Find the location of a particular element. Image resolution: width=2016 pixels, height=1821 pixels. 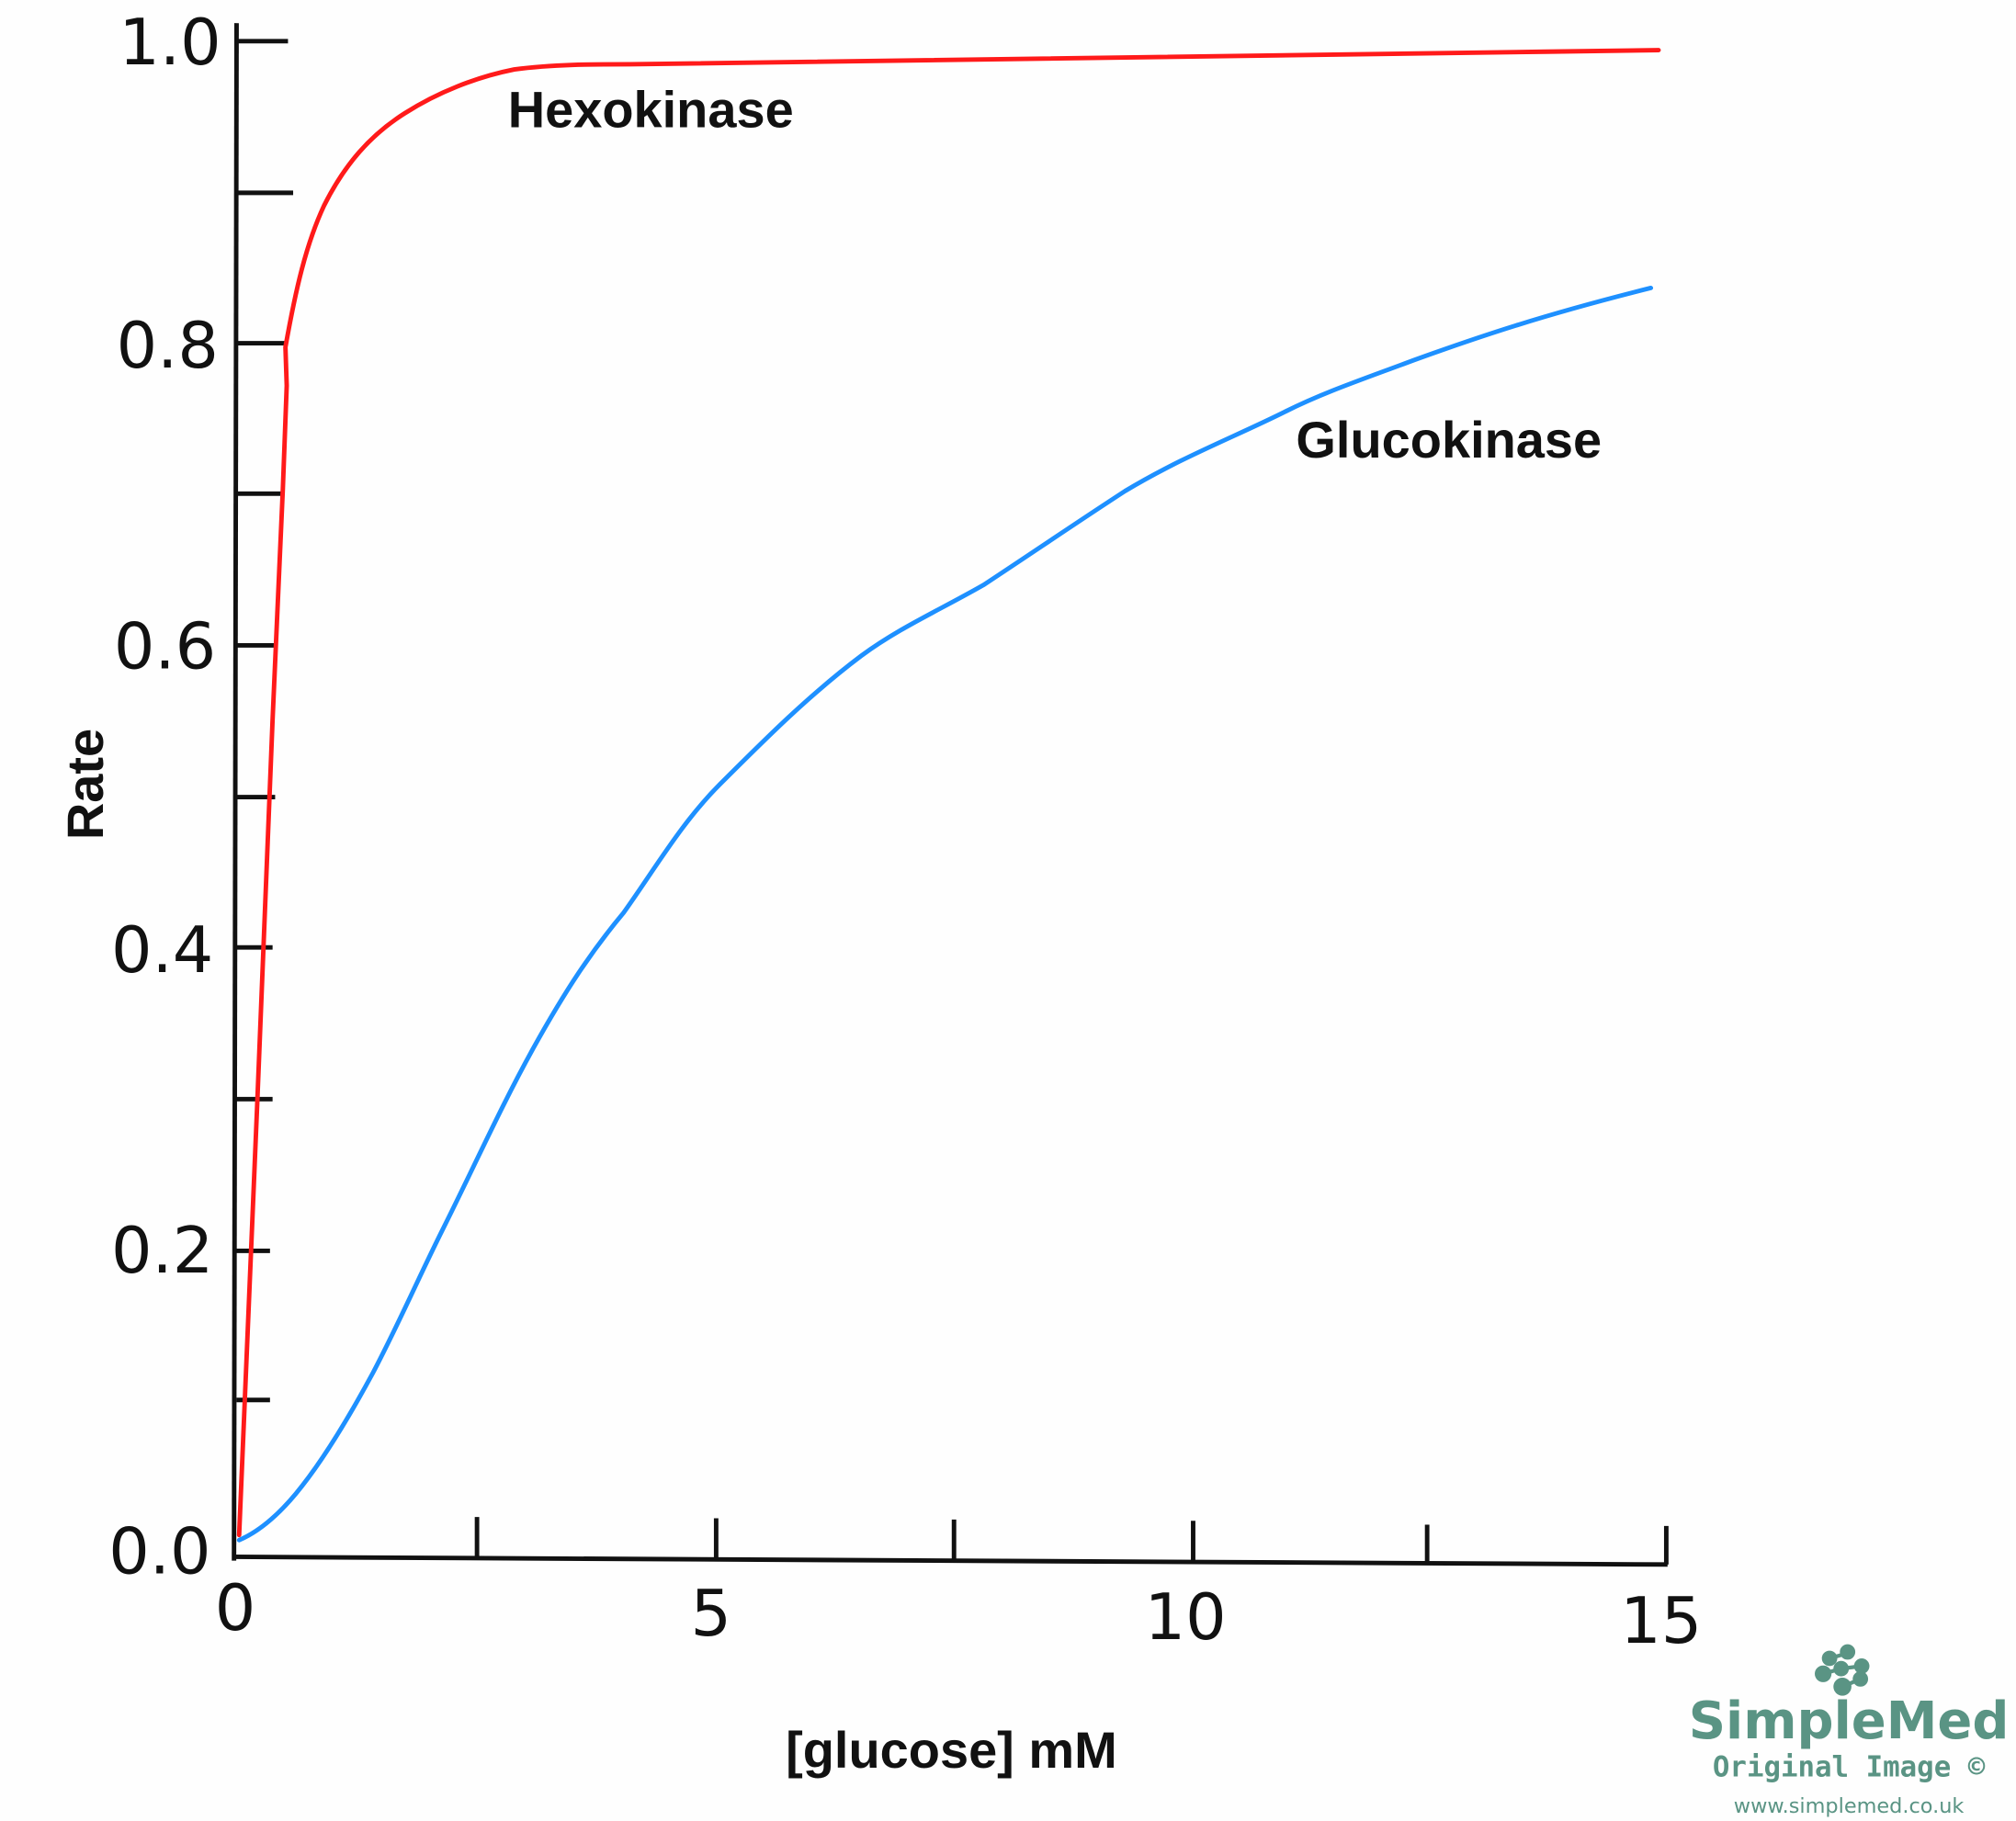

y-tick-labels: 1.0 0.8 0.6 0.4 0.2 0.0 is located at coordinates (164, 797).